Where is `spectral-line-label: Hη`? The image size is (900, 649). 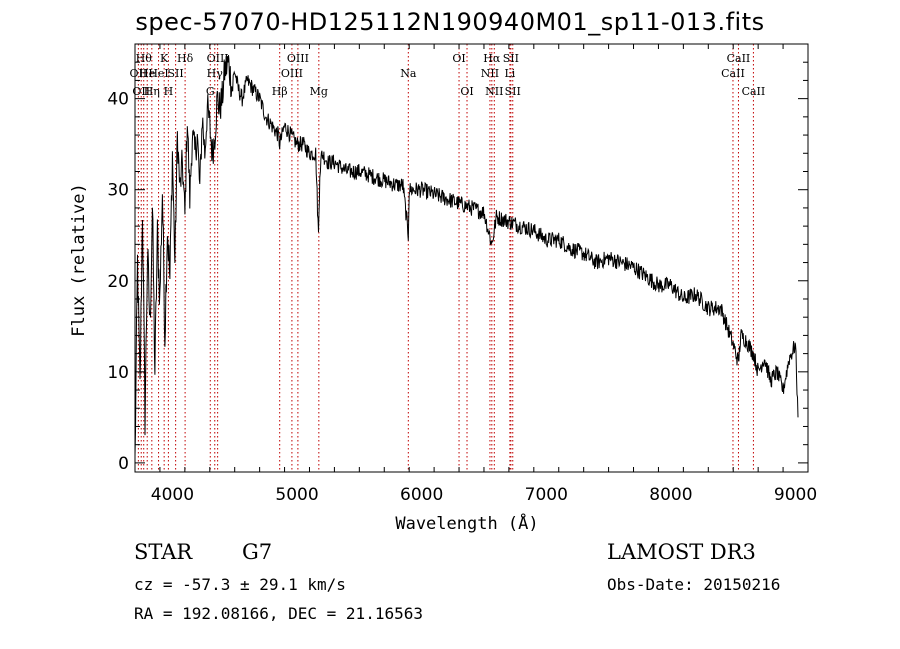 spectral-line-label: Hη is located at coordinates (152, 91).